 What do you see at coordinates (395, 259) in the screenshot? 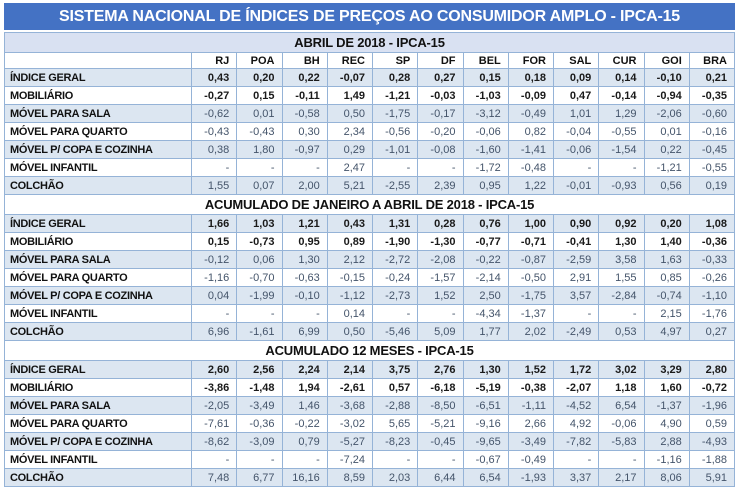
I see `value-cell: -2,72` at bounding box center [395, 259].